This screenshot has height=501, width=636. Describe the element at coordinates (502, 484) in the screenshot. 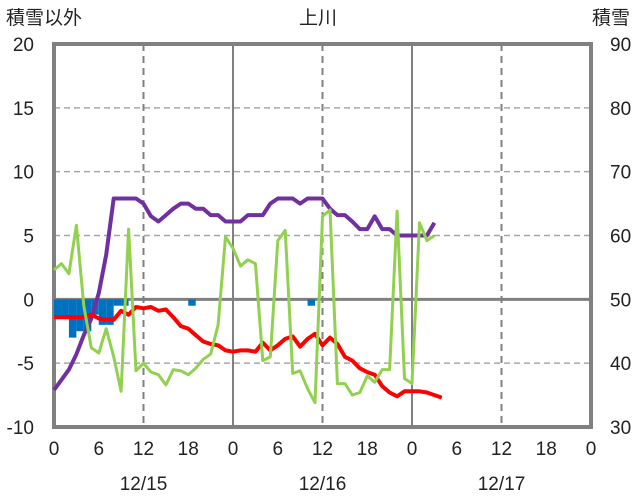

I see `date-label: 12/17` at that location.